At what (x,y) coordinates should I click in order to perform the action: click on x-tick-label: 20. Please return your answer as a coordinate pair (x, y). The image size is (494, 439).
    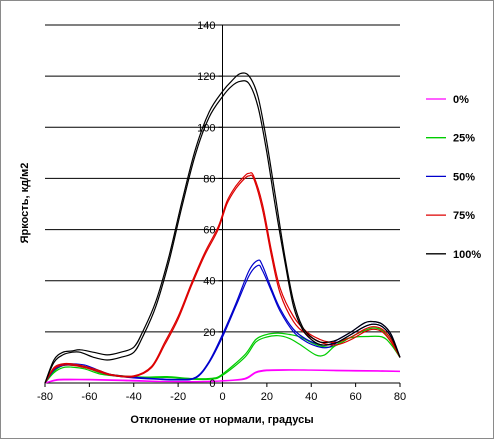
    Looking at the image, I should click on (267, 397).